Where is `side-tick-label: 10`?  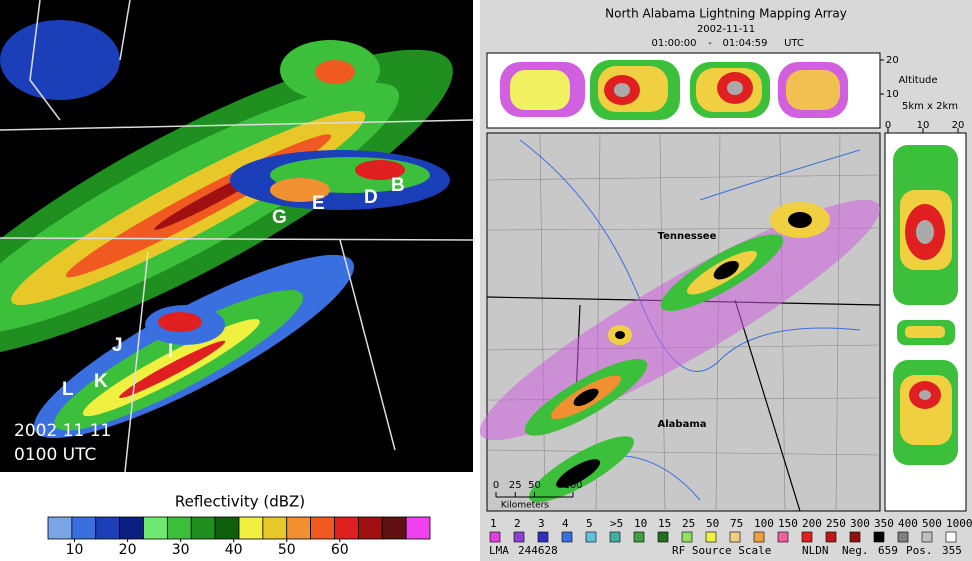
side-tick-label: 10 is located at coordinates (923, 125).